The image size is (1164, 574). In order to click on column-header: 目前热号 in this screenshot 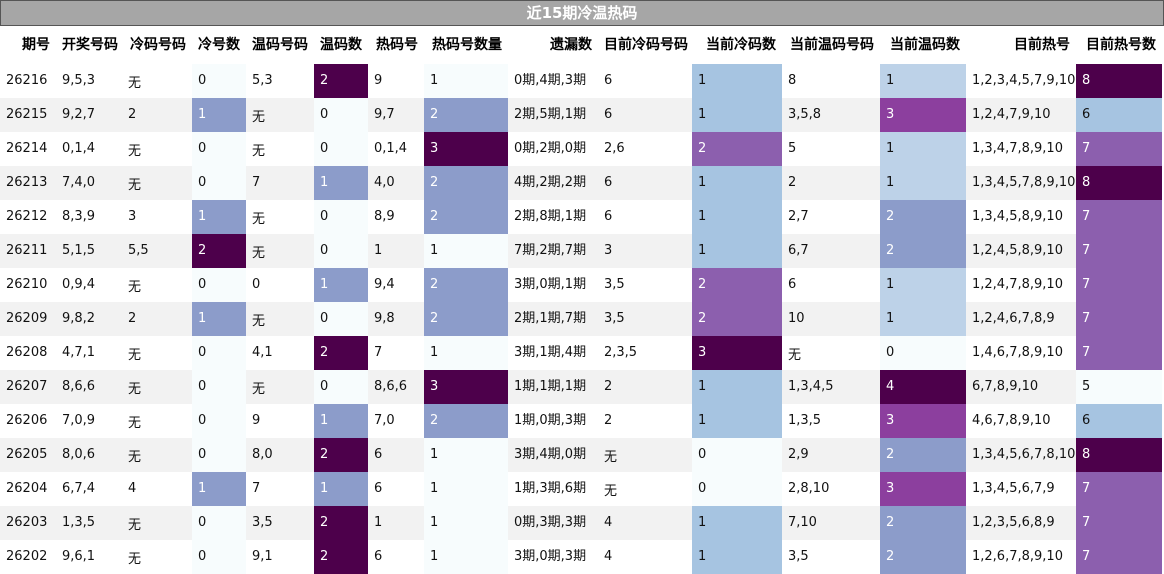, I will do `click(1042, 45)`.